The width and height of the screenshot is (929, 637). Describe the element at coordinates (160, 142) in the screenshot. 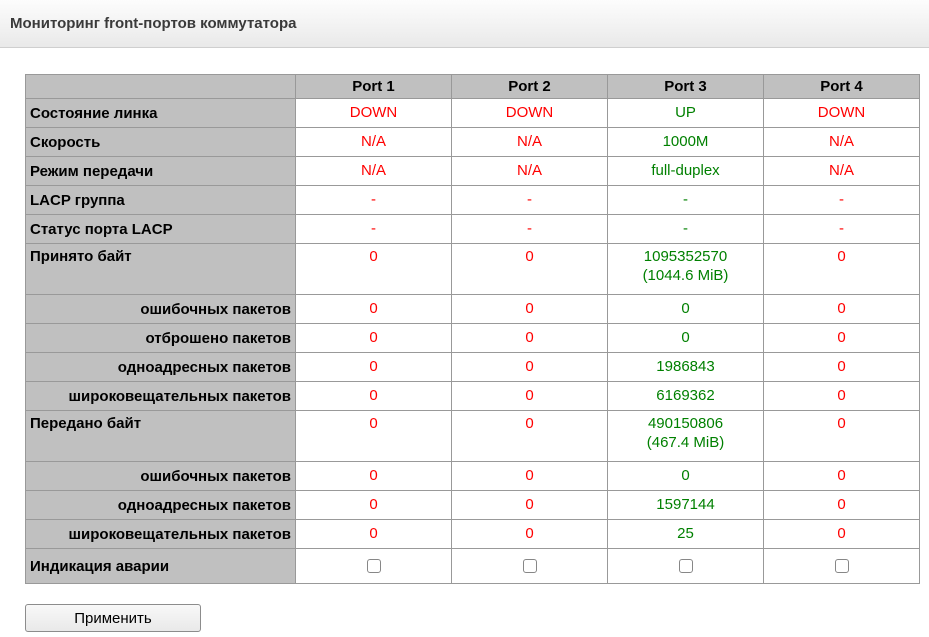

I see `row-label: Скорость` at that location.